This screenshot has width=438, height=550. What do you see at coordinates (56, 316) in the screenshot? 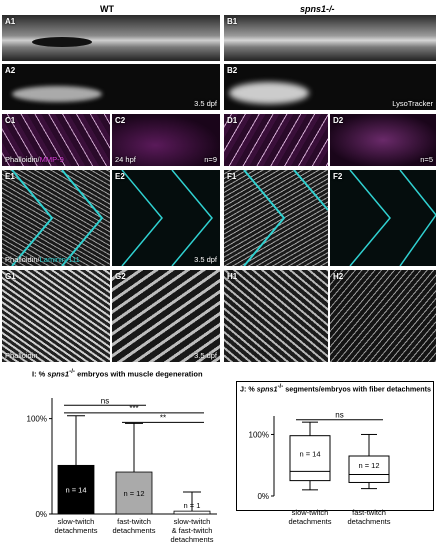
I see `panel-g1: G1 Phalloidin` at bounding box center [56, 316].